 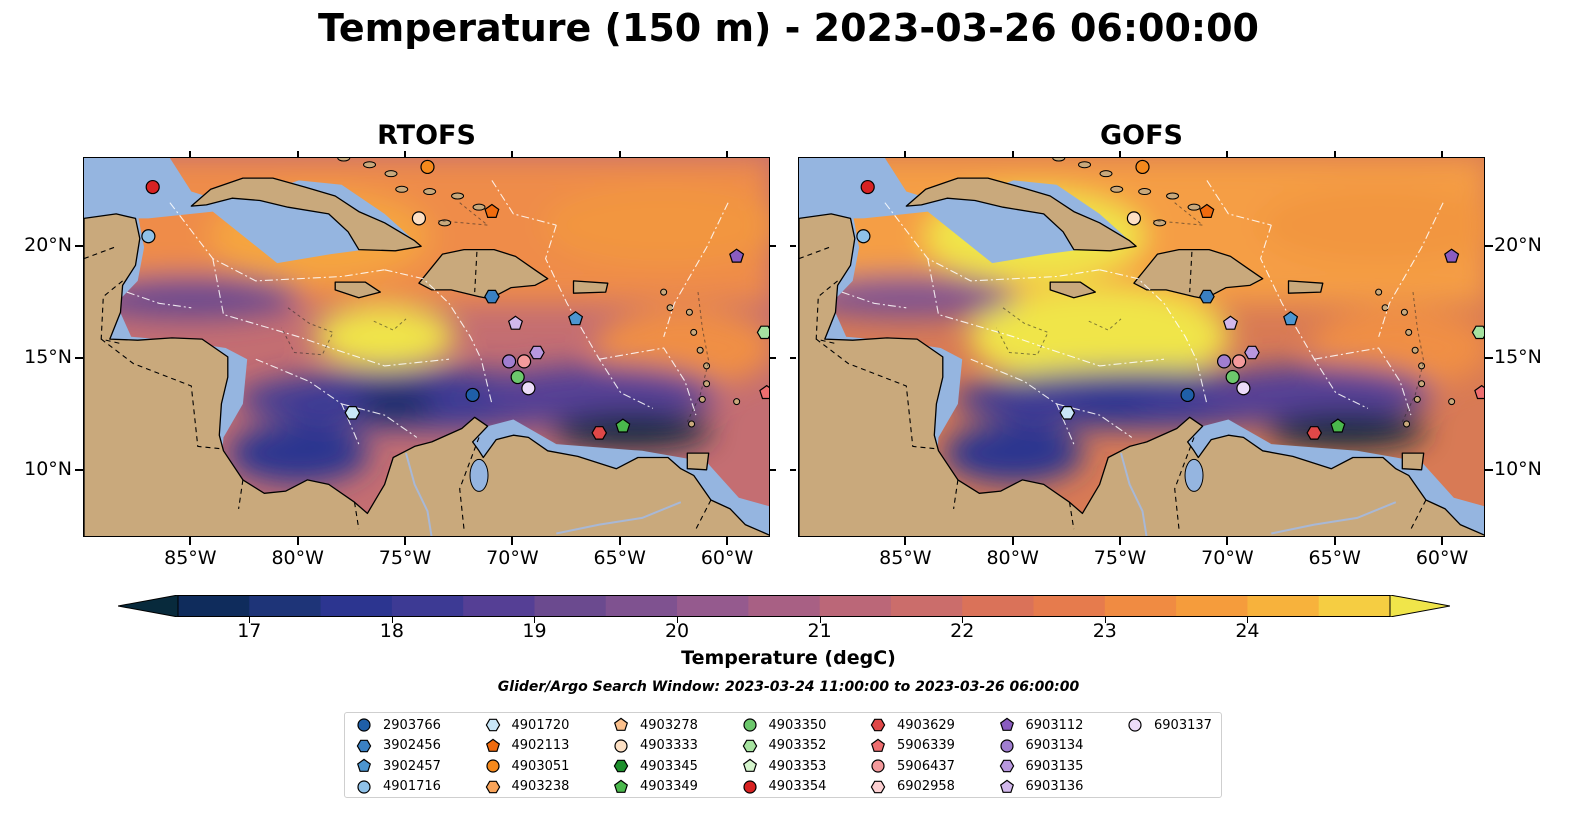 I want to click on legend-marker-icon, so click(x=1006, y=745).